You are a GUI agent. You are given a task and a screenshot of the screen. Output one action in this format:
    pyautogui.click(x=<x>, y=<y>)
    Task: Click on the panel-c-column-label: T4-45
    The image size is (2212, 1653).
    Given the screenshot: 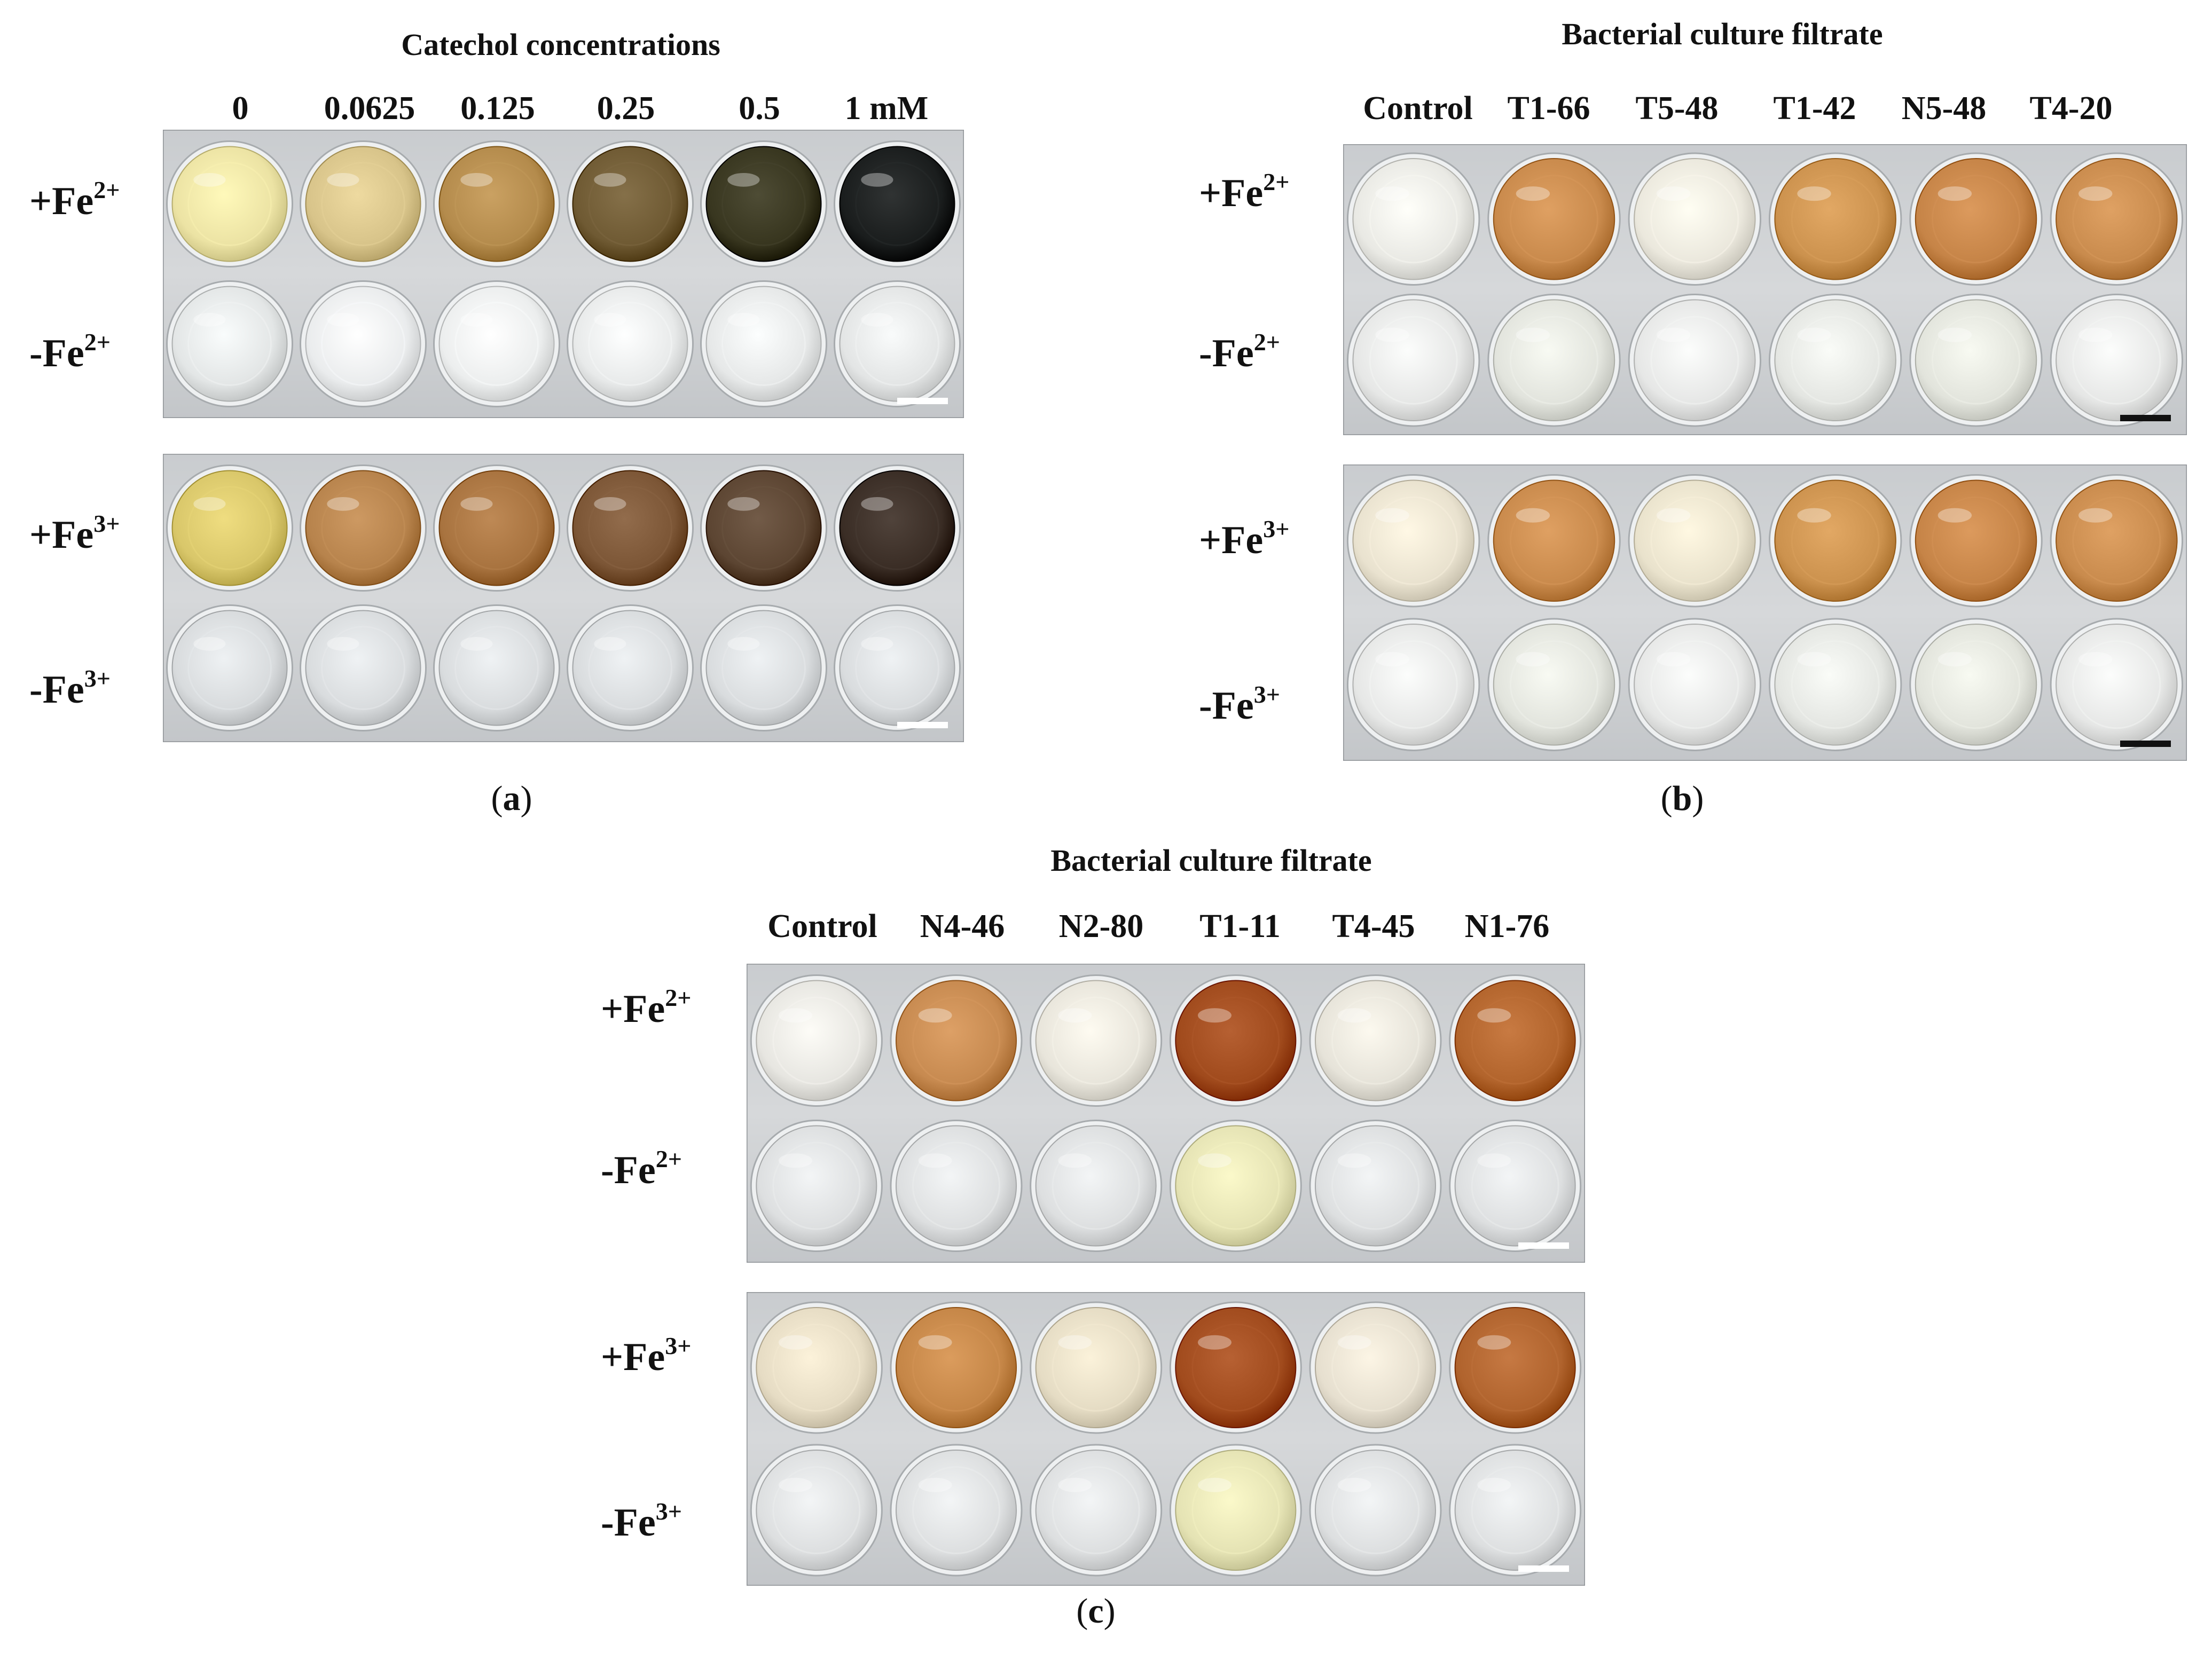 What is the action you would take?
    pyautogui.click(x=1374, y=926)
    